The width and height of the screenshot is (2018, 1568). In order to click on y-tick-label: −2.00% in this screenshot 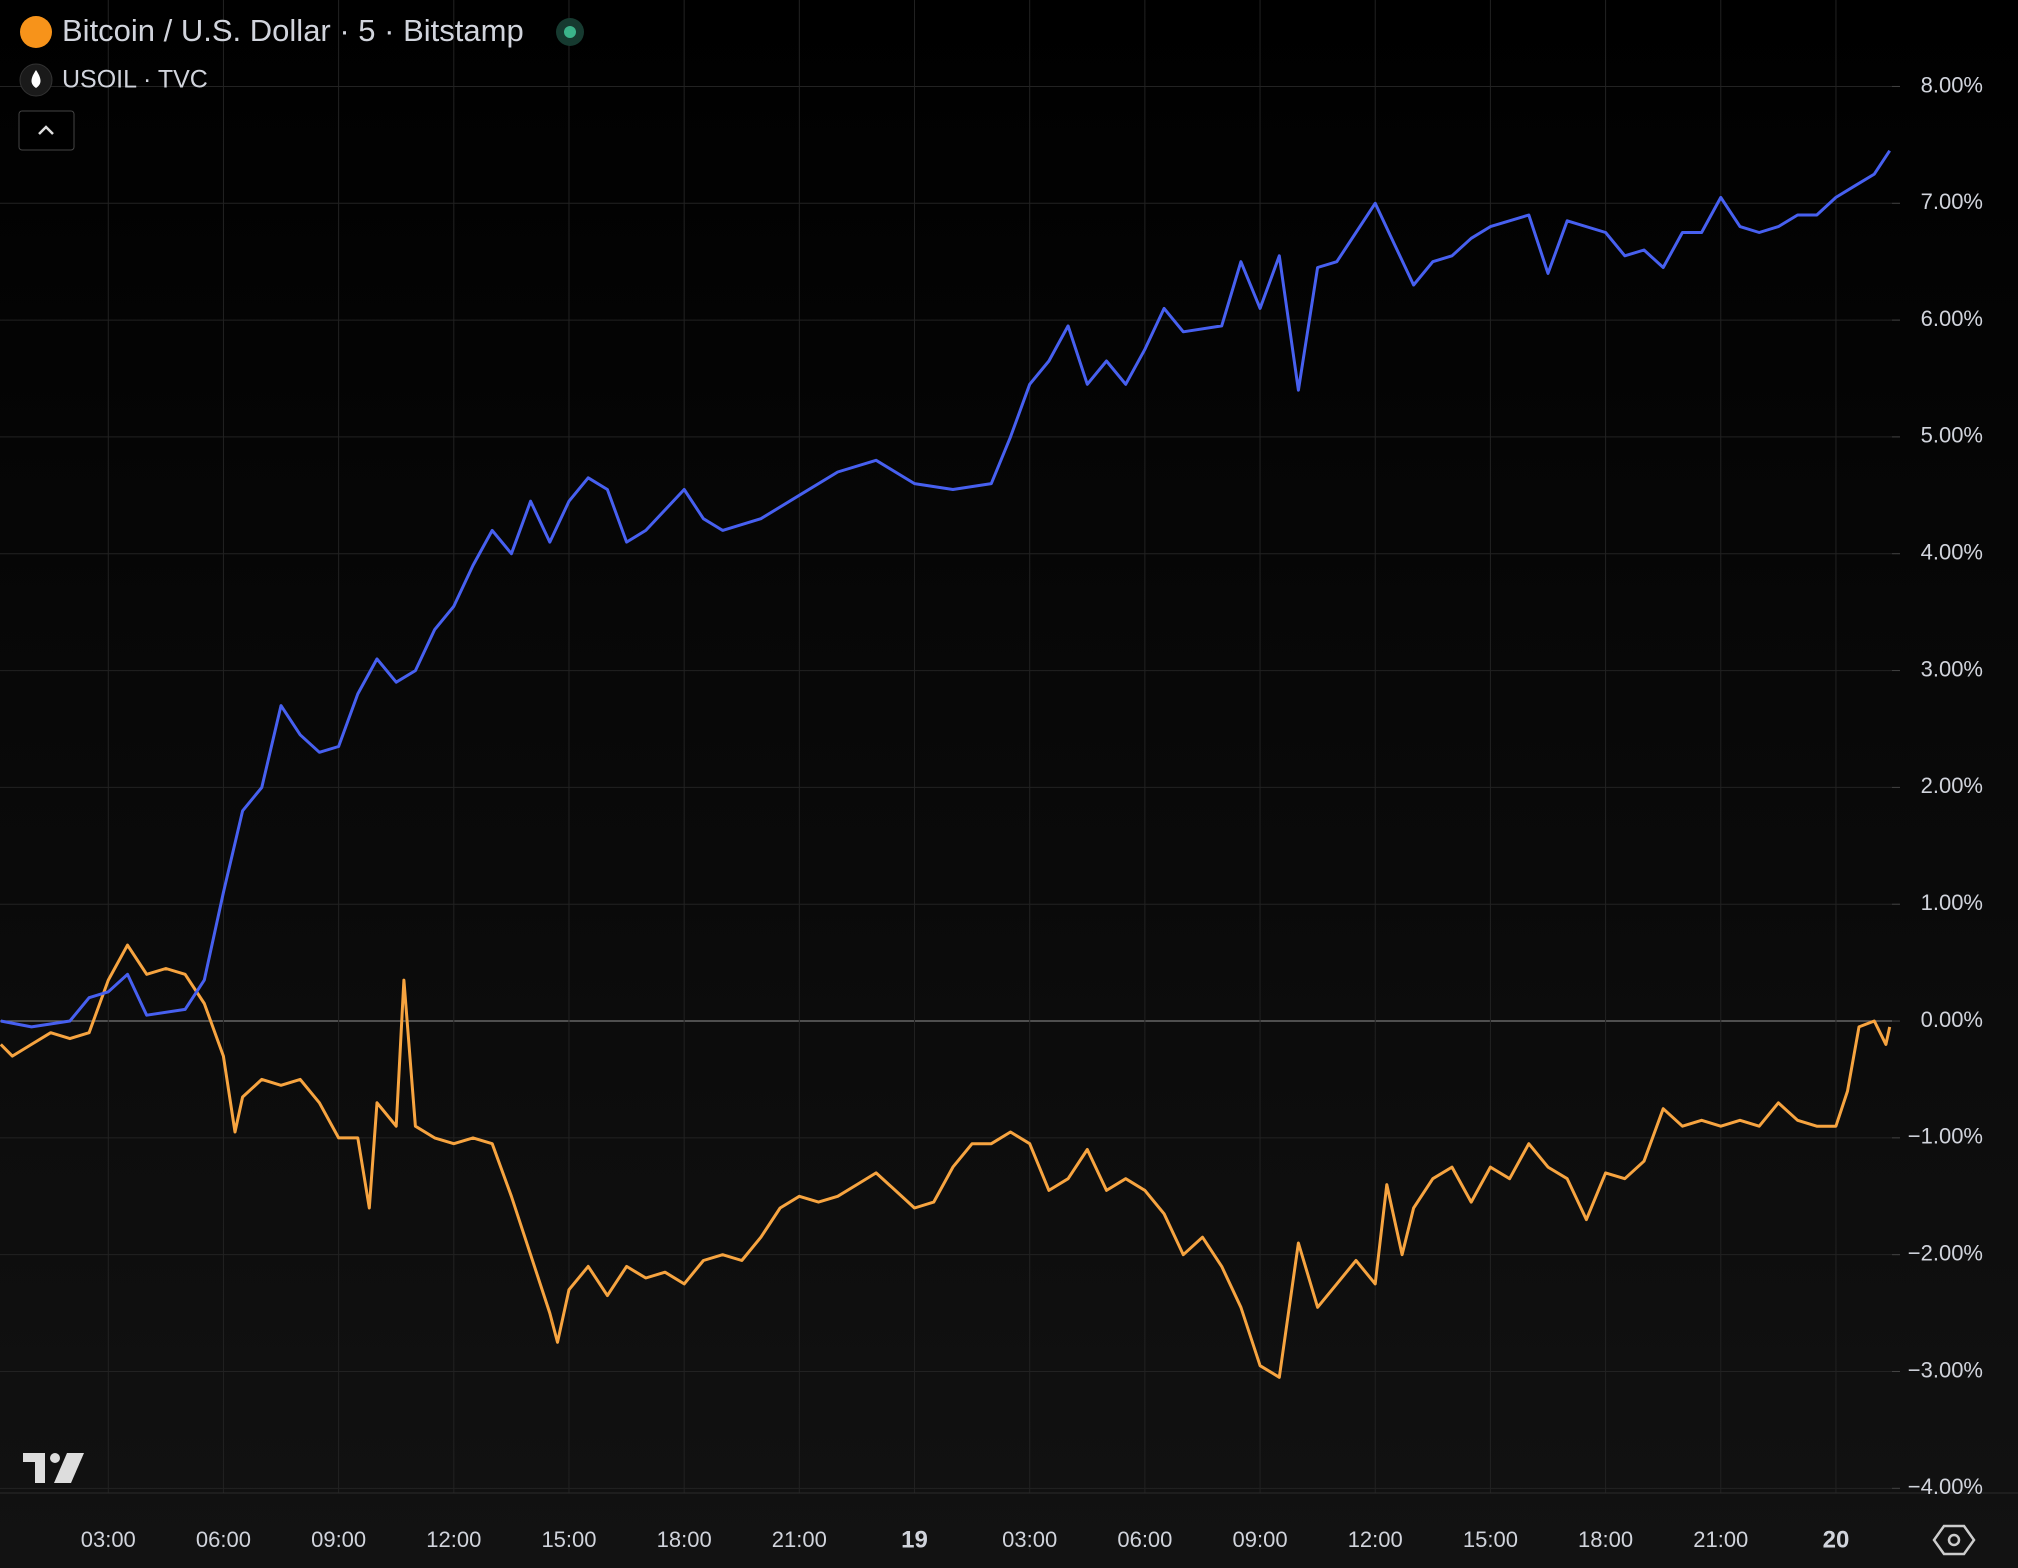, I will do `click(1945, 1252)`.